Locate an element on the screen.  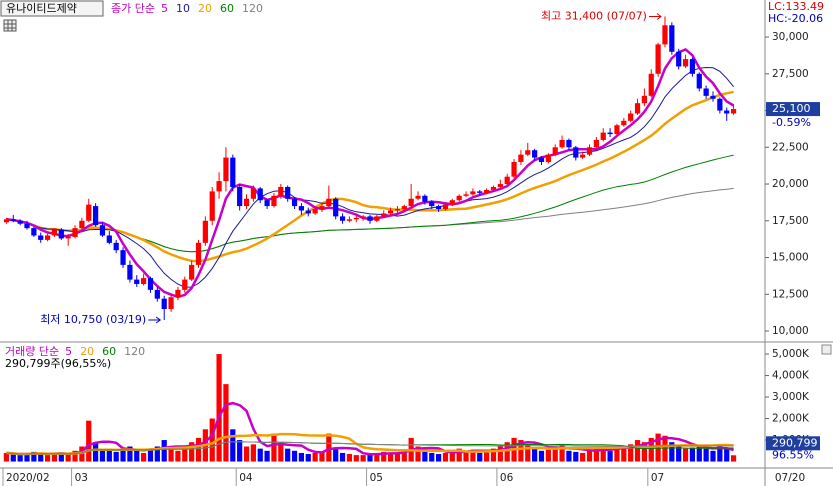
volume-info: 290,799주(96,55%) is located at coordinates (58, 363).